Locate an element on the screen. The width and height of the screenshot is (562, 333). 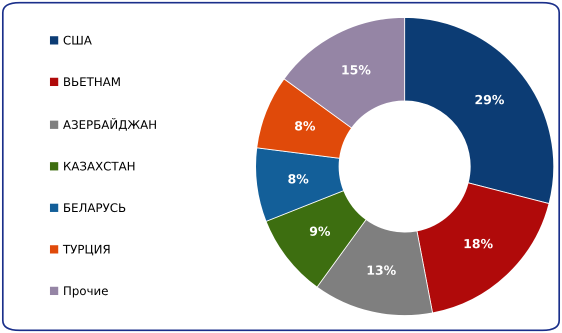
data-label: 9% is located at coordinates (320, 231).